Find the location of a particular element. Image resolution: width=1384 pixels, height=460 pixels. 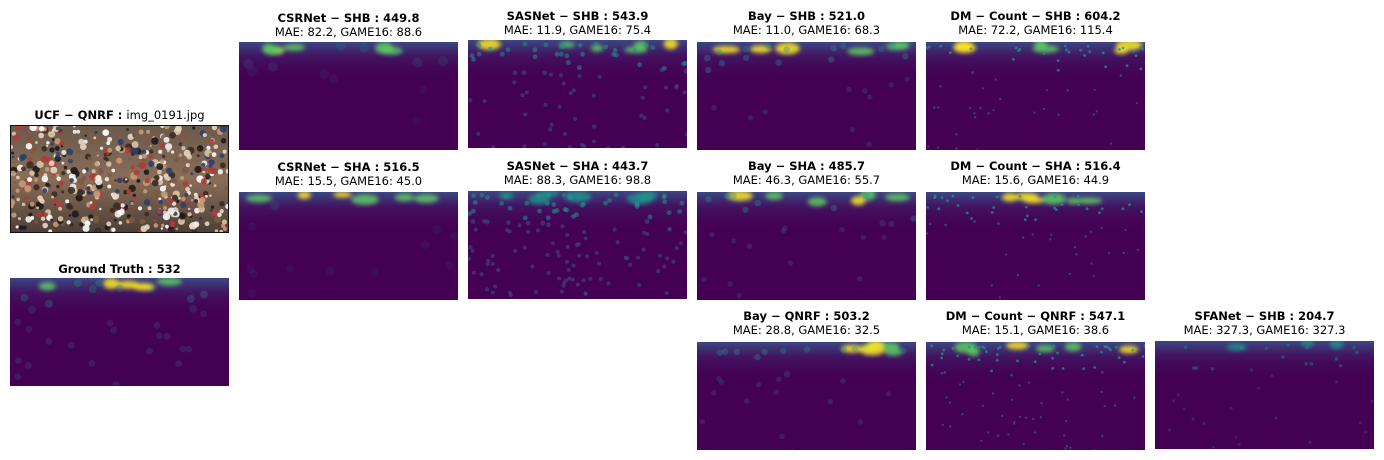

panel-title: CSRNet − SHB : 449.8 is located at coordinates (348, 18).